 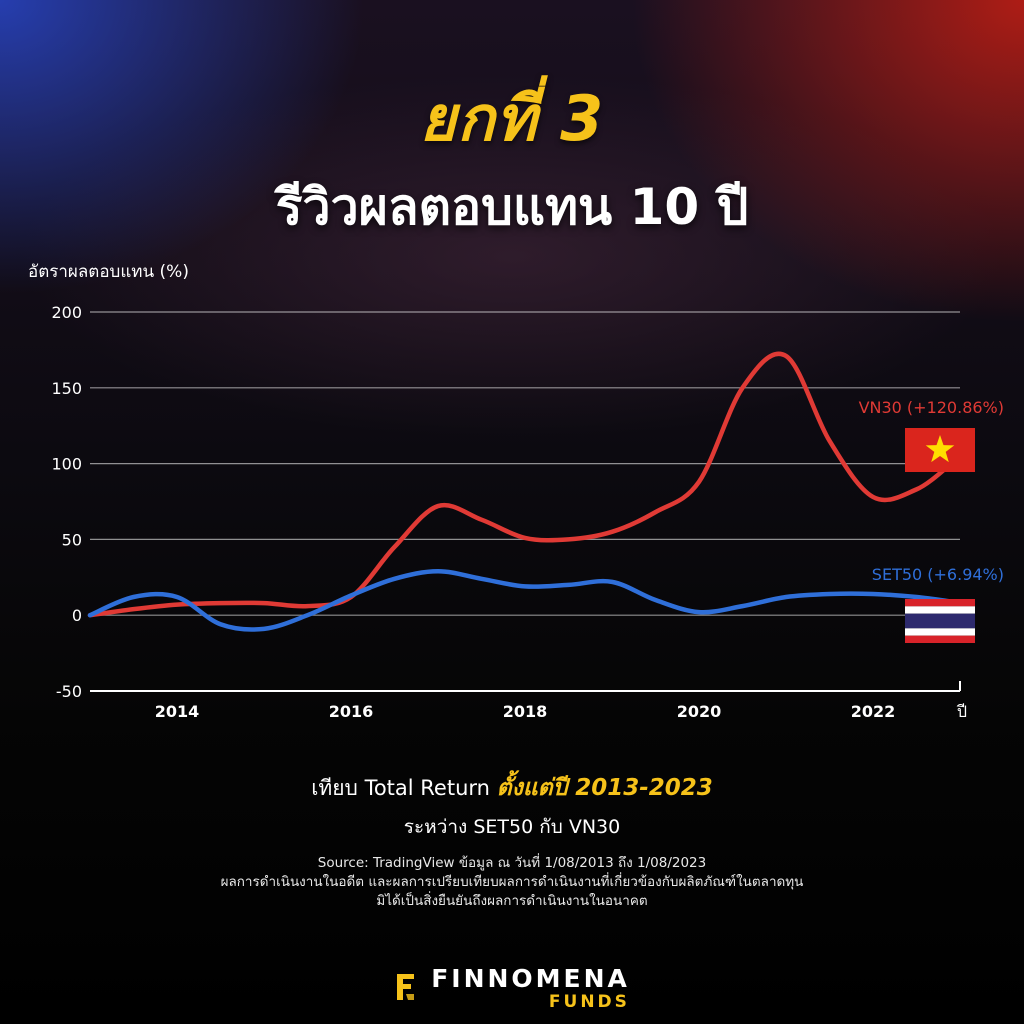 What do you see at coordinates (589, 1002) in the screenshot?
I see `brand-subtitle: FUNDS` at bounding box center [589, 1002].